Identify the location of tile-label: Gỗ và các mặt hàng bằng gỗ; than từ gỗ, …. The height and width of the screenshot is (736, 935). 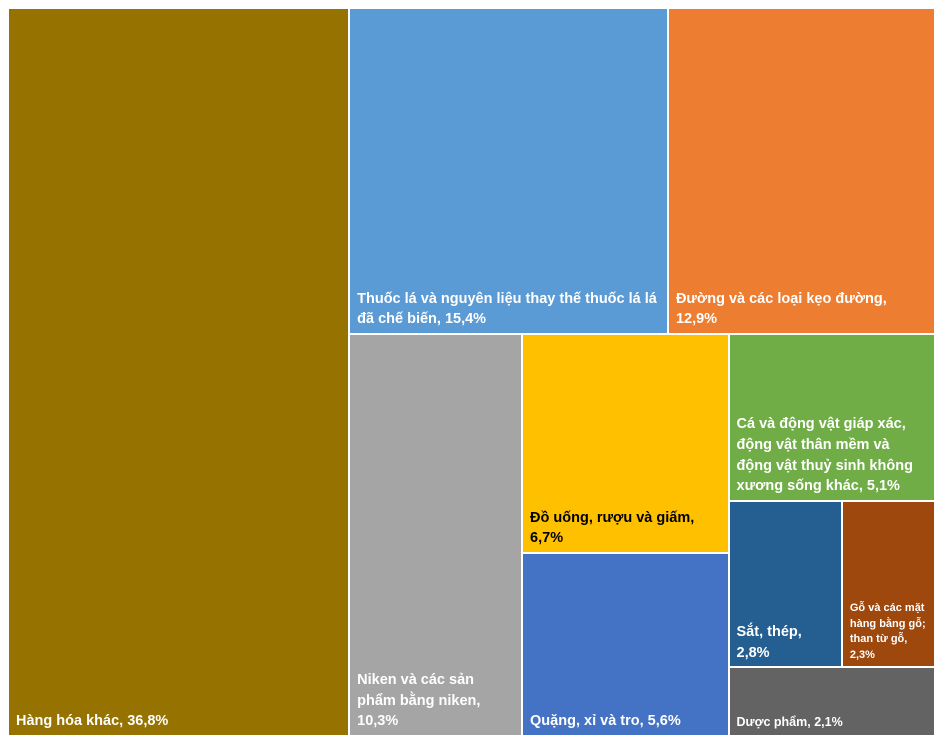
(887, 631).